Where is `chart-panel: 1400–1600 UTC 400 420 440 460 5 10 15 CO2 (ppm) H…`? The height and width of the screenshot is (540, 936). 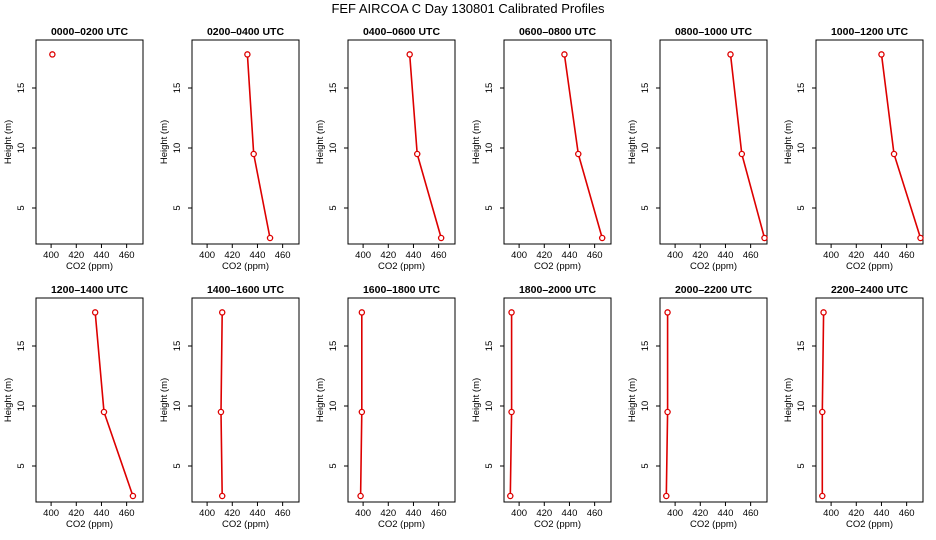 chart-panel: 1400–1600 UTC 400 420 440 460 5 10 15 CO2 (ppm) H… is located at coordinates (229, 407).